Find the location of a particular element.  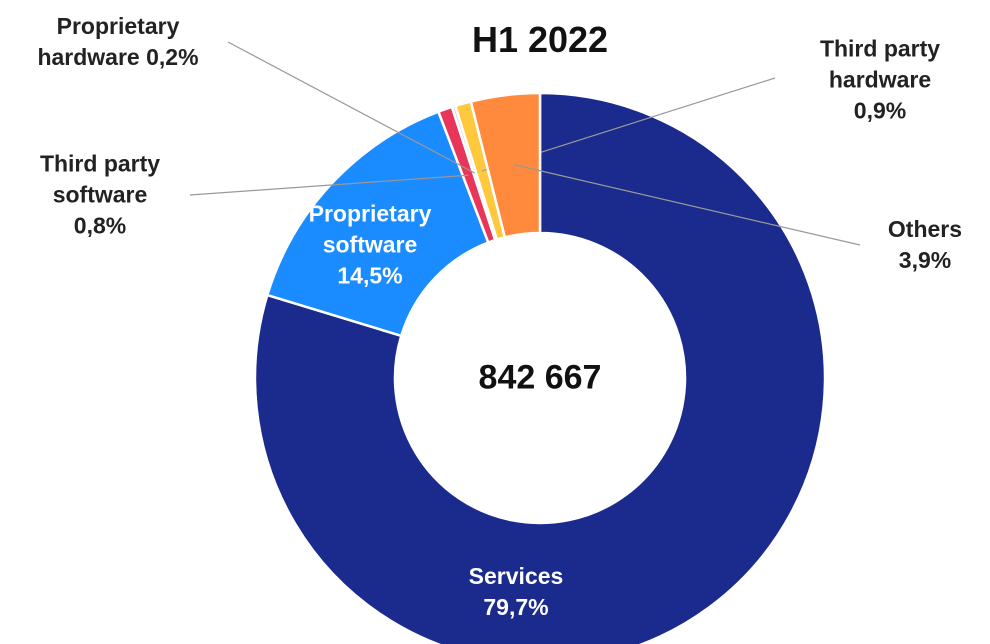

category-label: Third party hardware is located at coordinates (880, 64).